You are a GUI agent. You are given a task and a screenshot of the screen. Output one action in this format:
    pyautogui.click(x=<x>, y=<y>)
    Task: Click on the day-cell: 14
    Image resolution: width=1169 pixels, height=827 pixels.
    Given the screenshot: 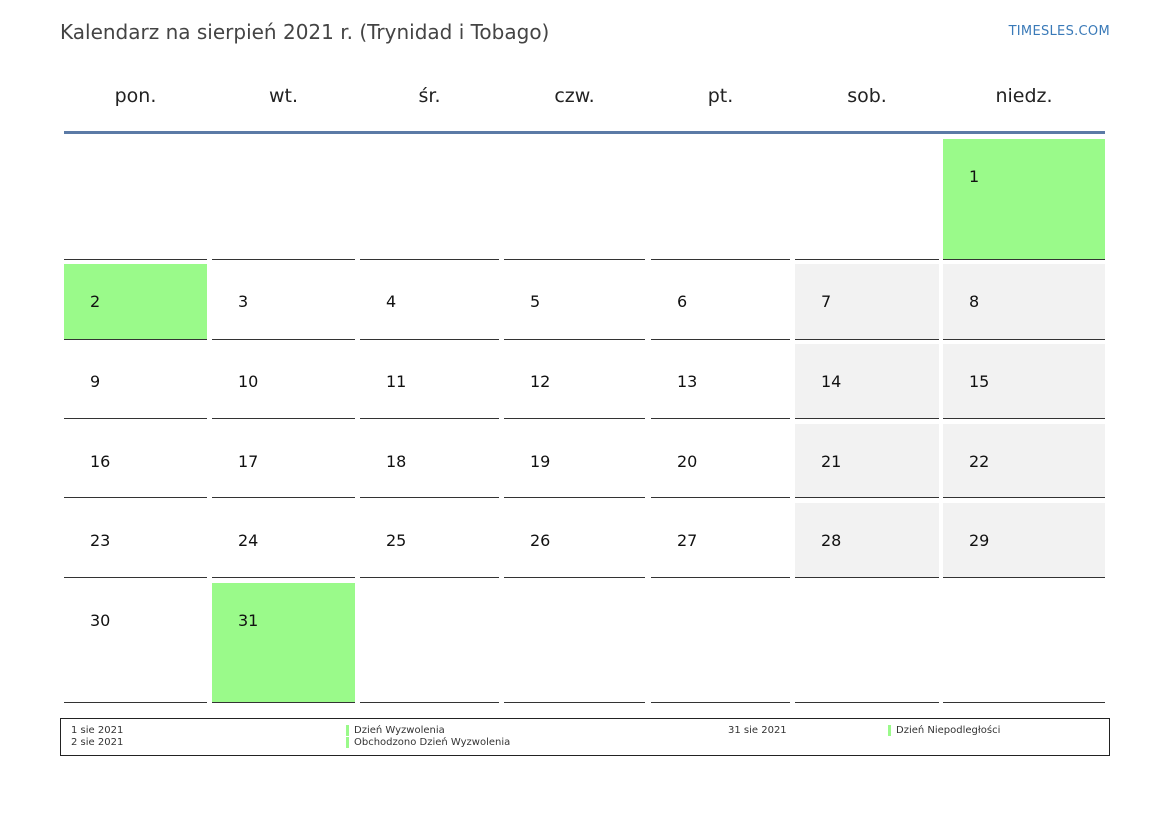 What is the action you would take?
    pyautogui.click(x=867, y=381)
    